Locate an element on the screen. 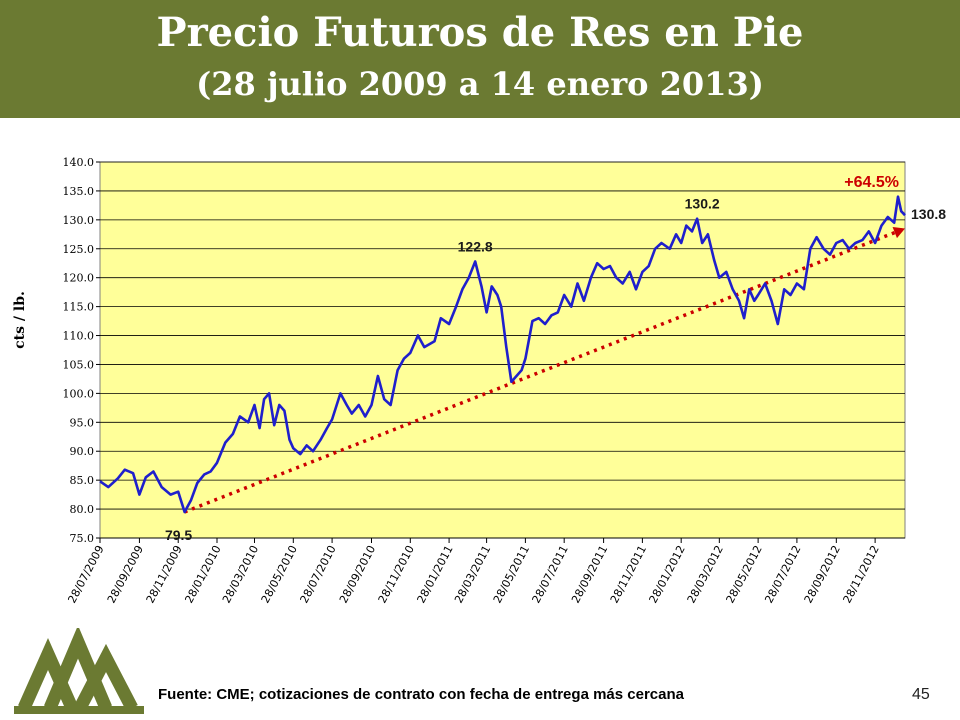 The width and height of the screenshot is (960, 720). x-tick-label: 28/11/2010 is located at coordinates (396, 574).